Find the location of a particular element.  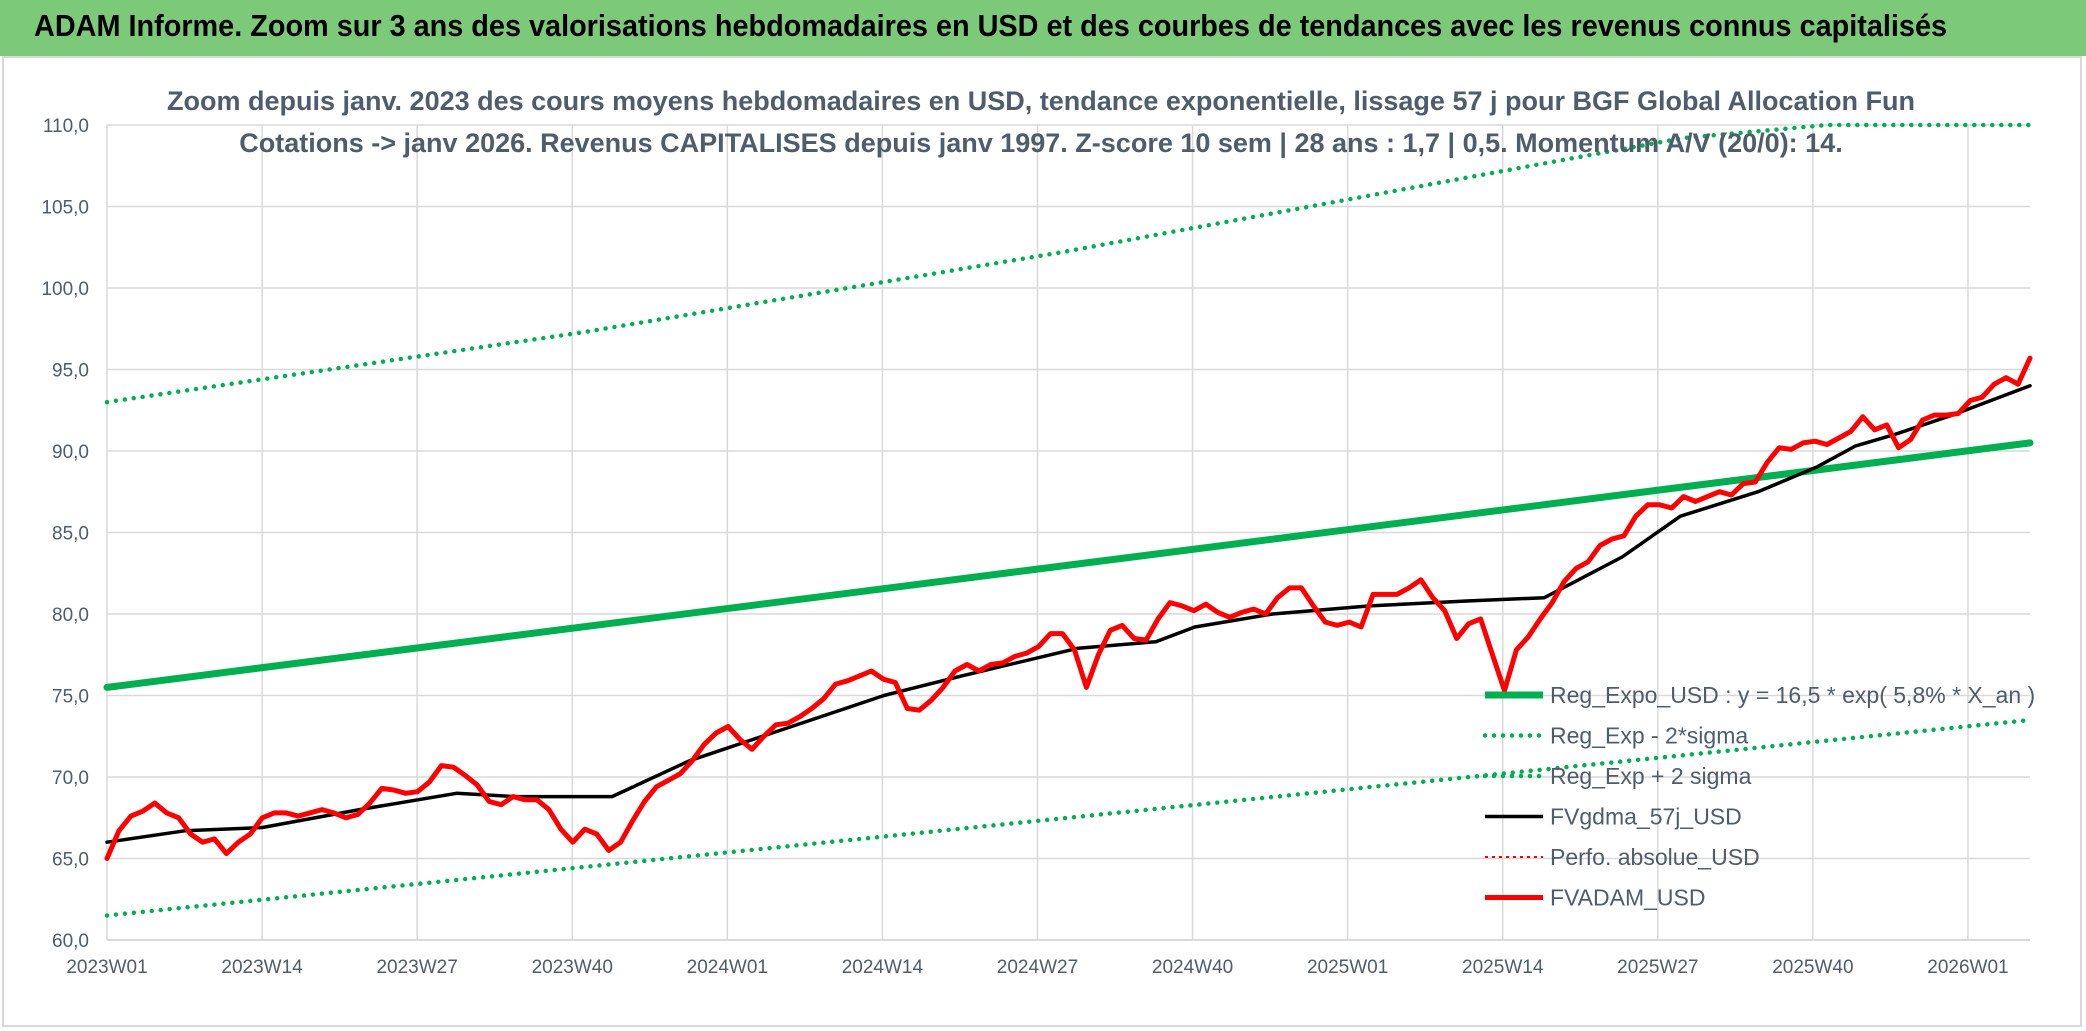

legend-label: Perfo. absolue_USD is located at coordinates (1655, 857).